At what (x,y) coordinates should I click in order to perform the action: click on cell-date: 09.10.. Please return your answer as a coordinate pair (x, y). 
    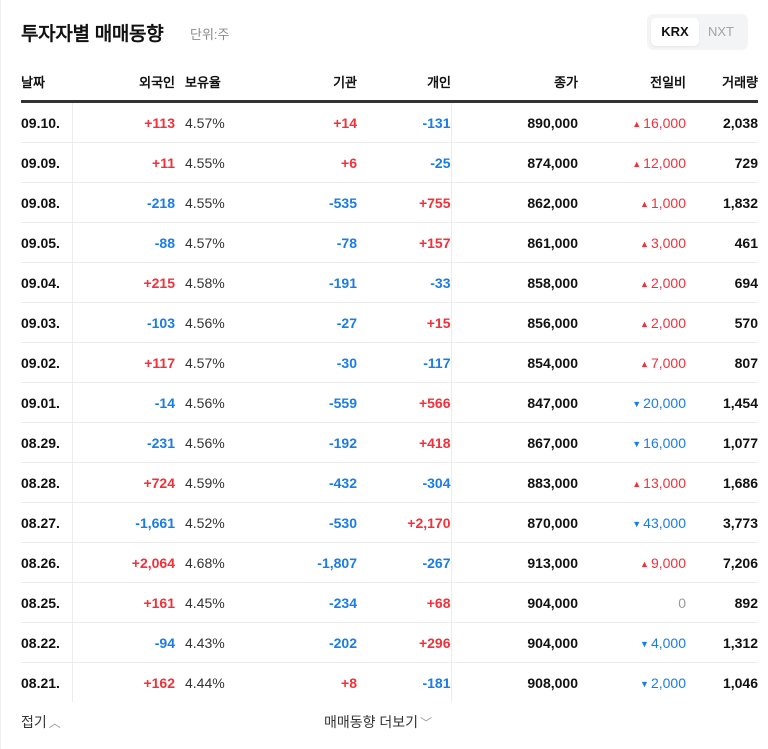
    Looking at the image, I should click on (47, 122).